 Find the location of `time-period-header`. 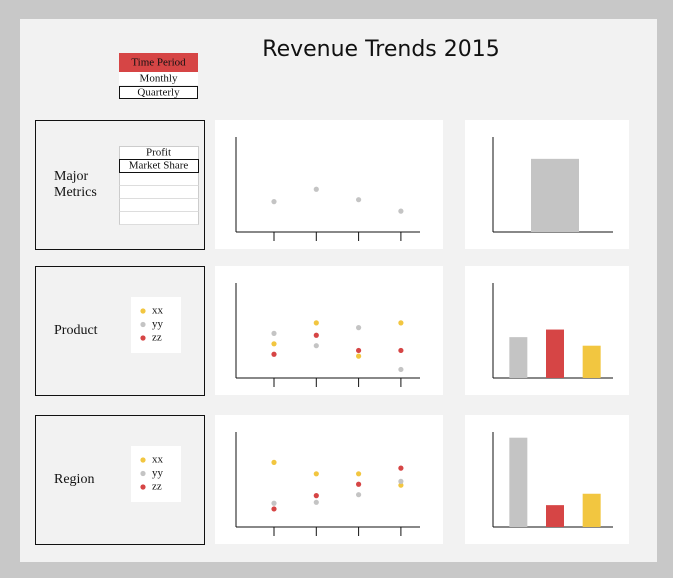

time-period-header is located at coordinates (158, 62).